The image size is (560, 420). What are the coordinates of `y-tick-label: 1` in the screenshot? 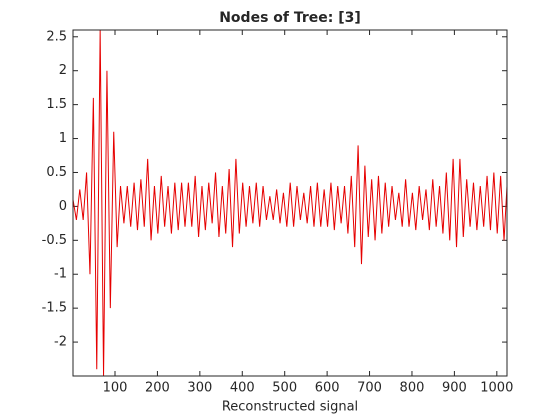 It's located at (63, 138).